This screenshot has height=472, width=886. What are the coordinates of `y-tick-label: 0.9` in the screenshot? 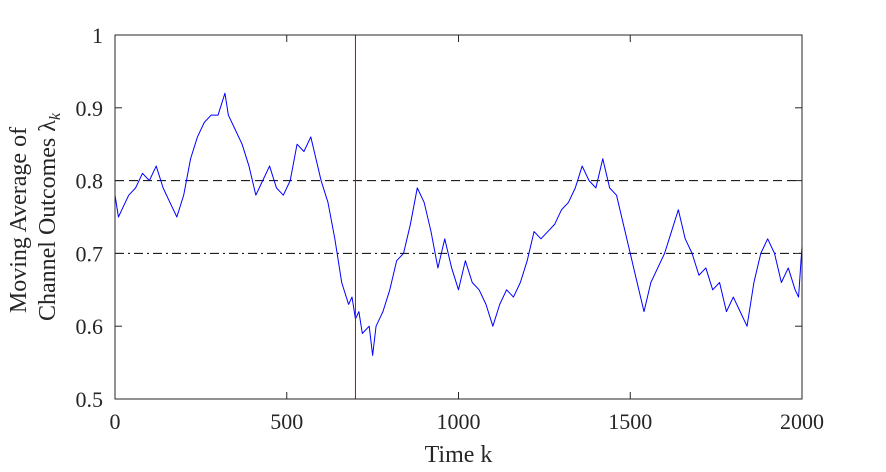 It's located at (90, 108).